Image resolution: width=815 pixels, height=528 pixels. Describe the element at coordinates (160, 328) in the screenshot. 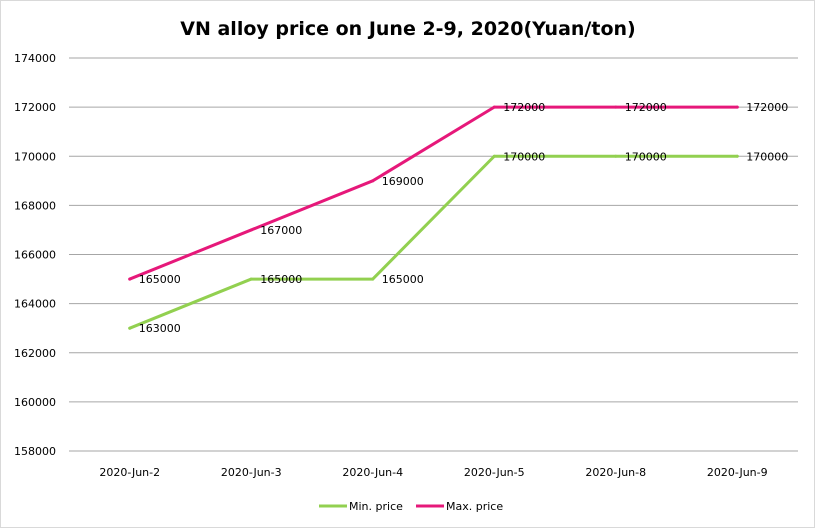

I see `data-label: 163000` at that location.